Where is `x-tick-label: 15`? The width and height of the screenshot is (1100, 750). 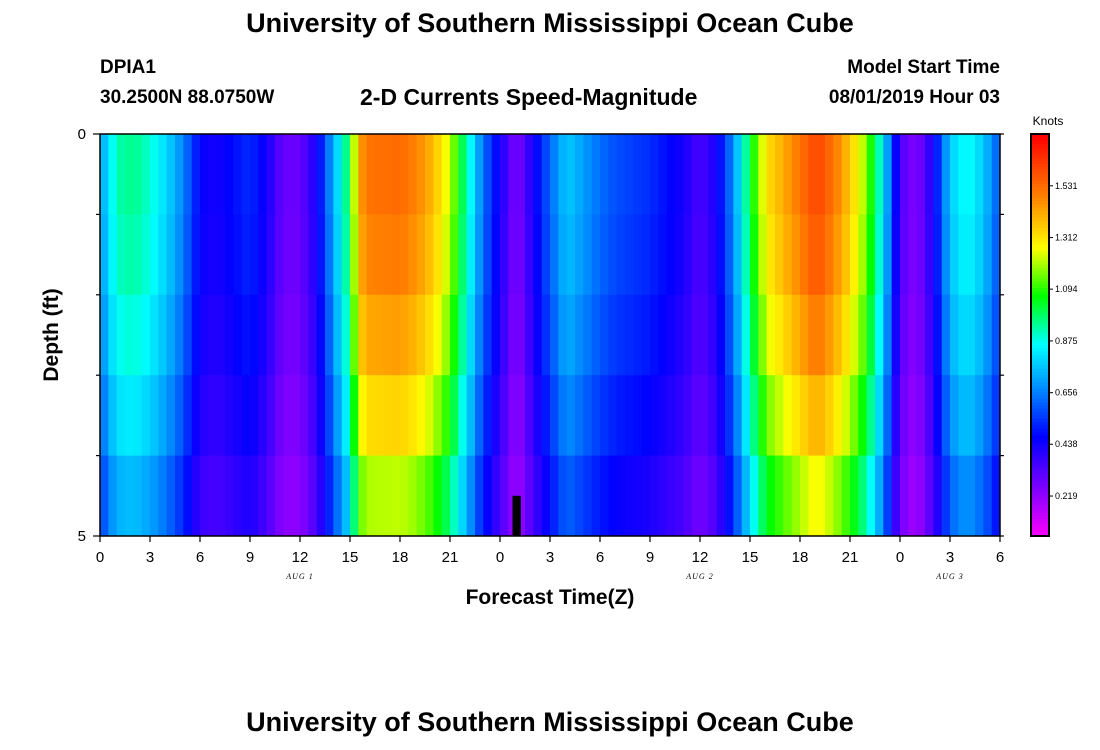
x-tick-label: 15 is located at coordinates (750, 557).